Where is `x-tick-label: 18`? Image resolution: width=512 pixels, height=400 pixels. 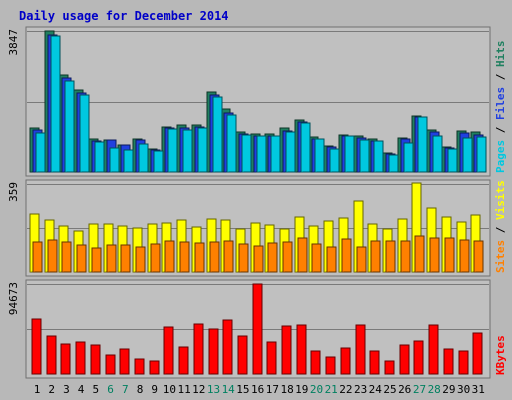 x-tick-label: 18 is located at coordinates (286, 389).